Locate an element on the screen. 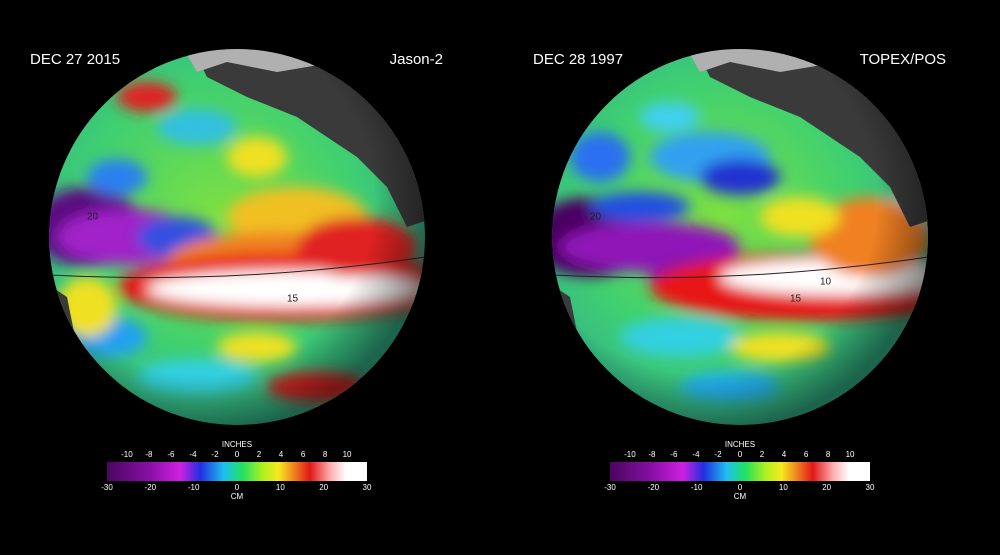 This screenshot has width=1000, height=555. satellite-label: Jason-2 is located at coordinates (416, 59).